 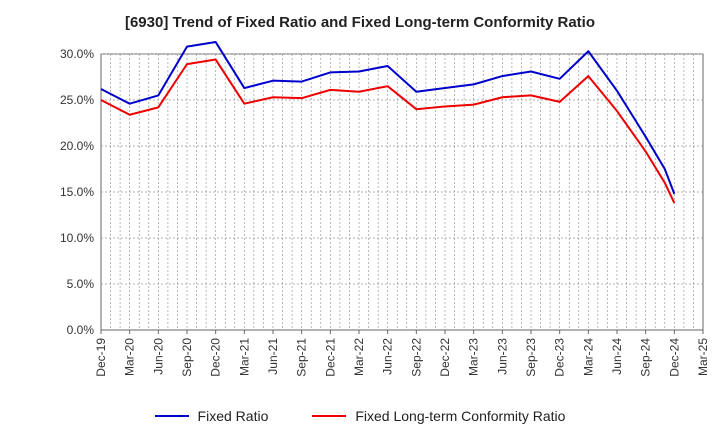 What do you see at coordinates (101, 357) in the screenshot?
I see `x-tick-label: Dec-19` at bounding box center [101, 357].